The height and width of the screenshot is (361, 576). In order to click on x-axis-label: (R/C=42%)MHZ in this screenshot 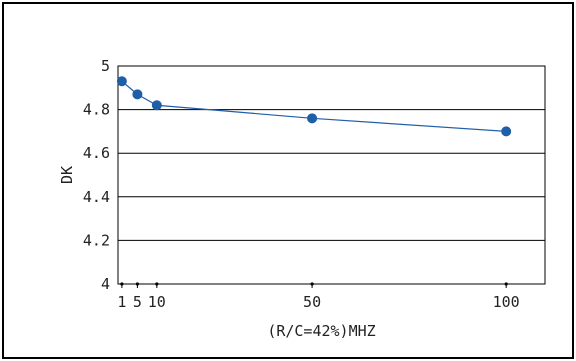, I will do `click(321, 331)`.